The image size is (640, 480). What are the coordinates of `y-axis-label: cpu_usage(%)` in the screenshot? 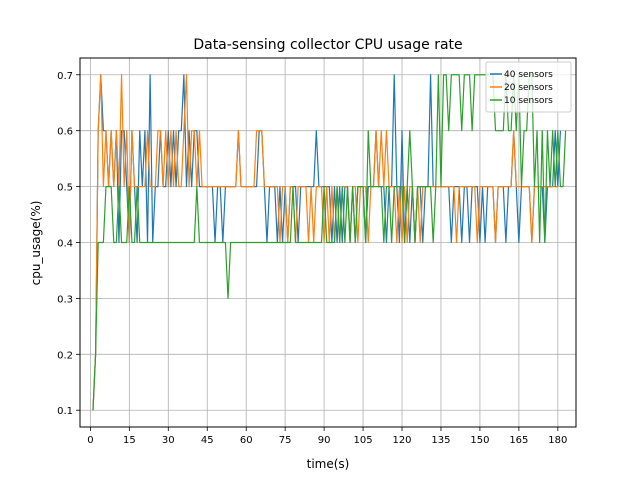 It's located at (36, 243).